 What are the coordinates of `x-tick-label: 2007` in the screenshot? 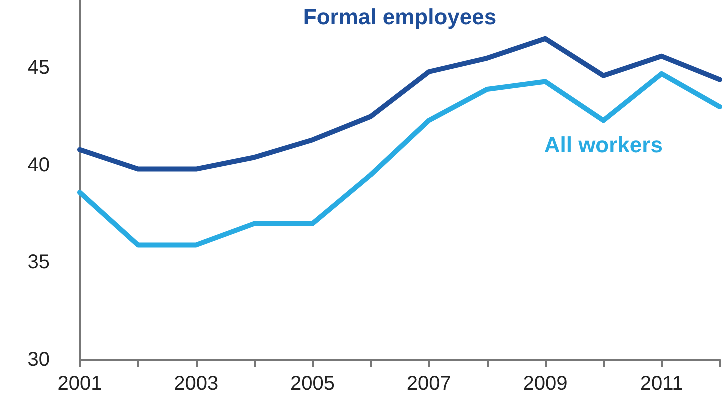 It's located at (429, 384).